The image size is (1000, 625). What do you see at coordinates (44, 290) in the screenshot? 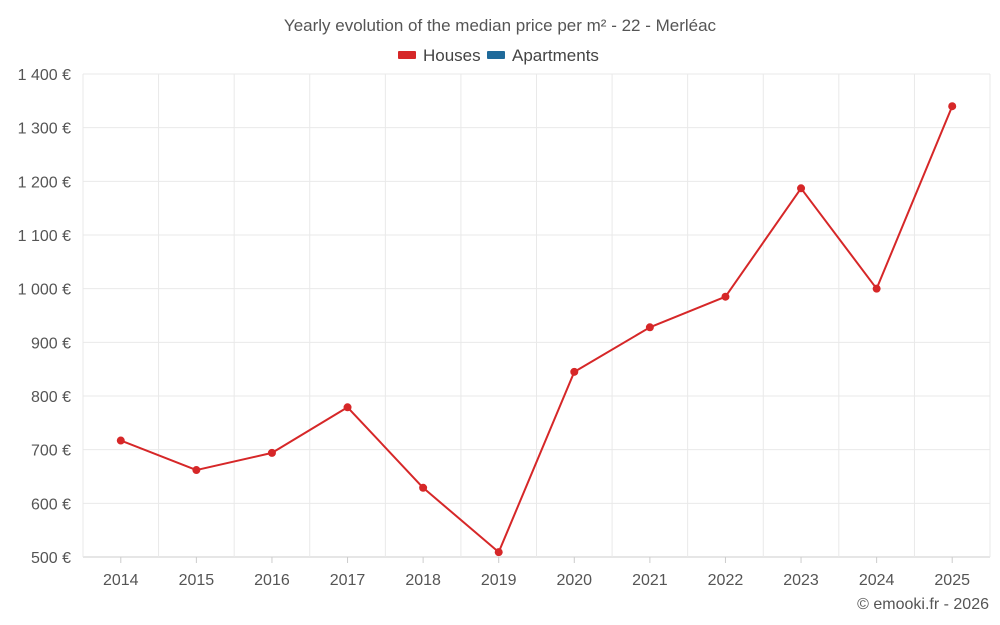
I see `y-tick-label: 1 000 €` at bounding box center [44, 290].